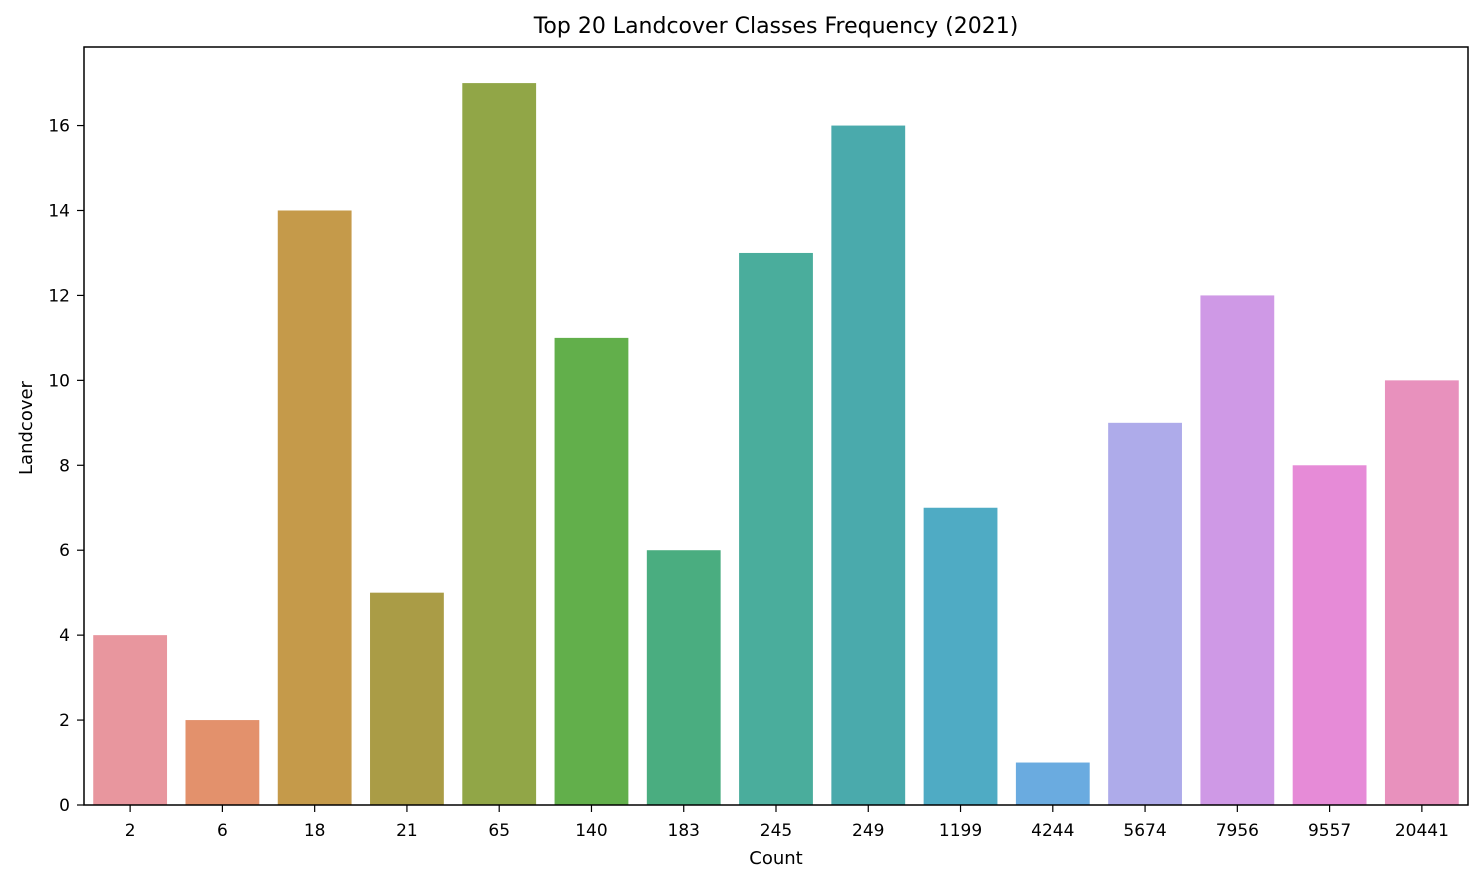 This screenshot has width=1483, height=884. I want to click on x-tick-label: 183, so click(684, 831).